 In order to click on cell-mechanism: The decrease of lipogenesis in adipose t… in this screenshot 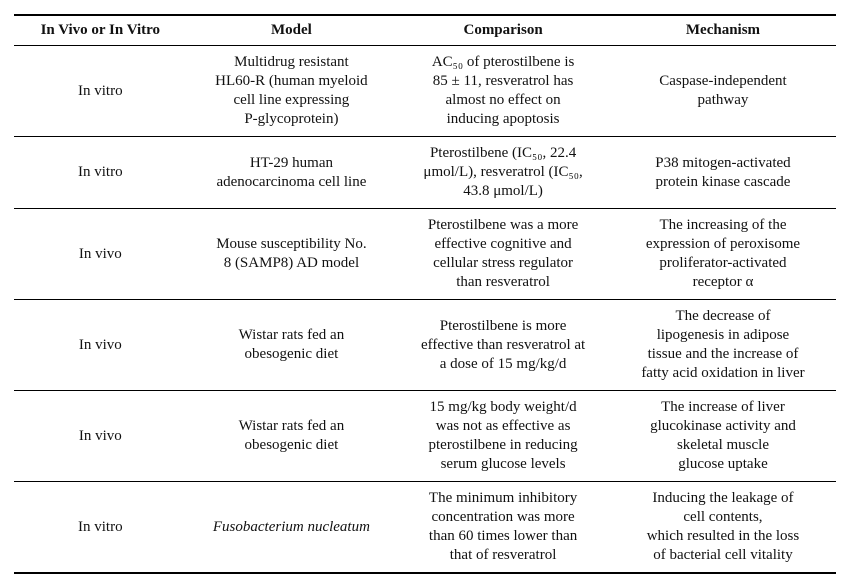, I will do `click(723, 344)`.